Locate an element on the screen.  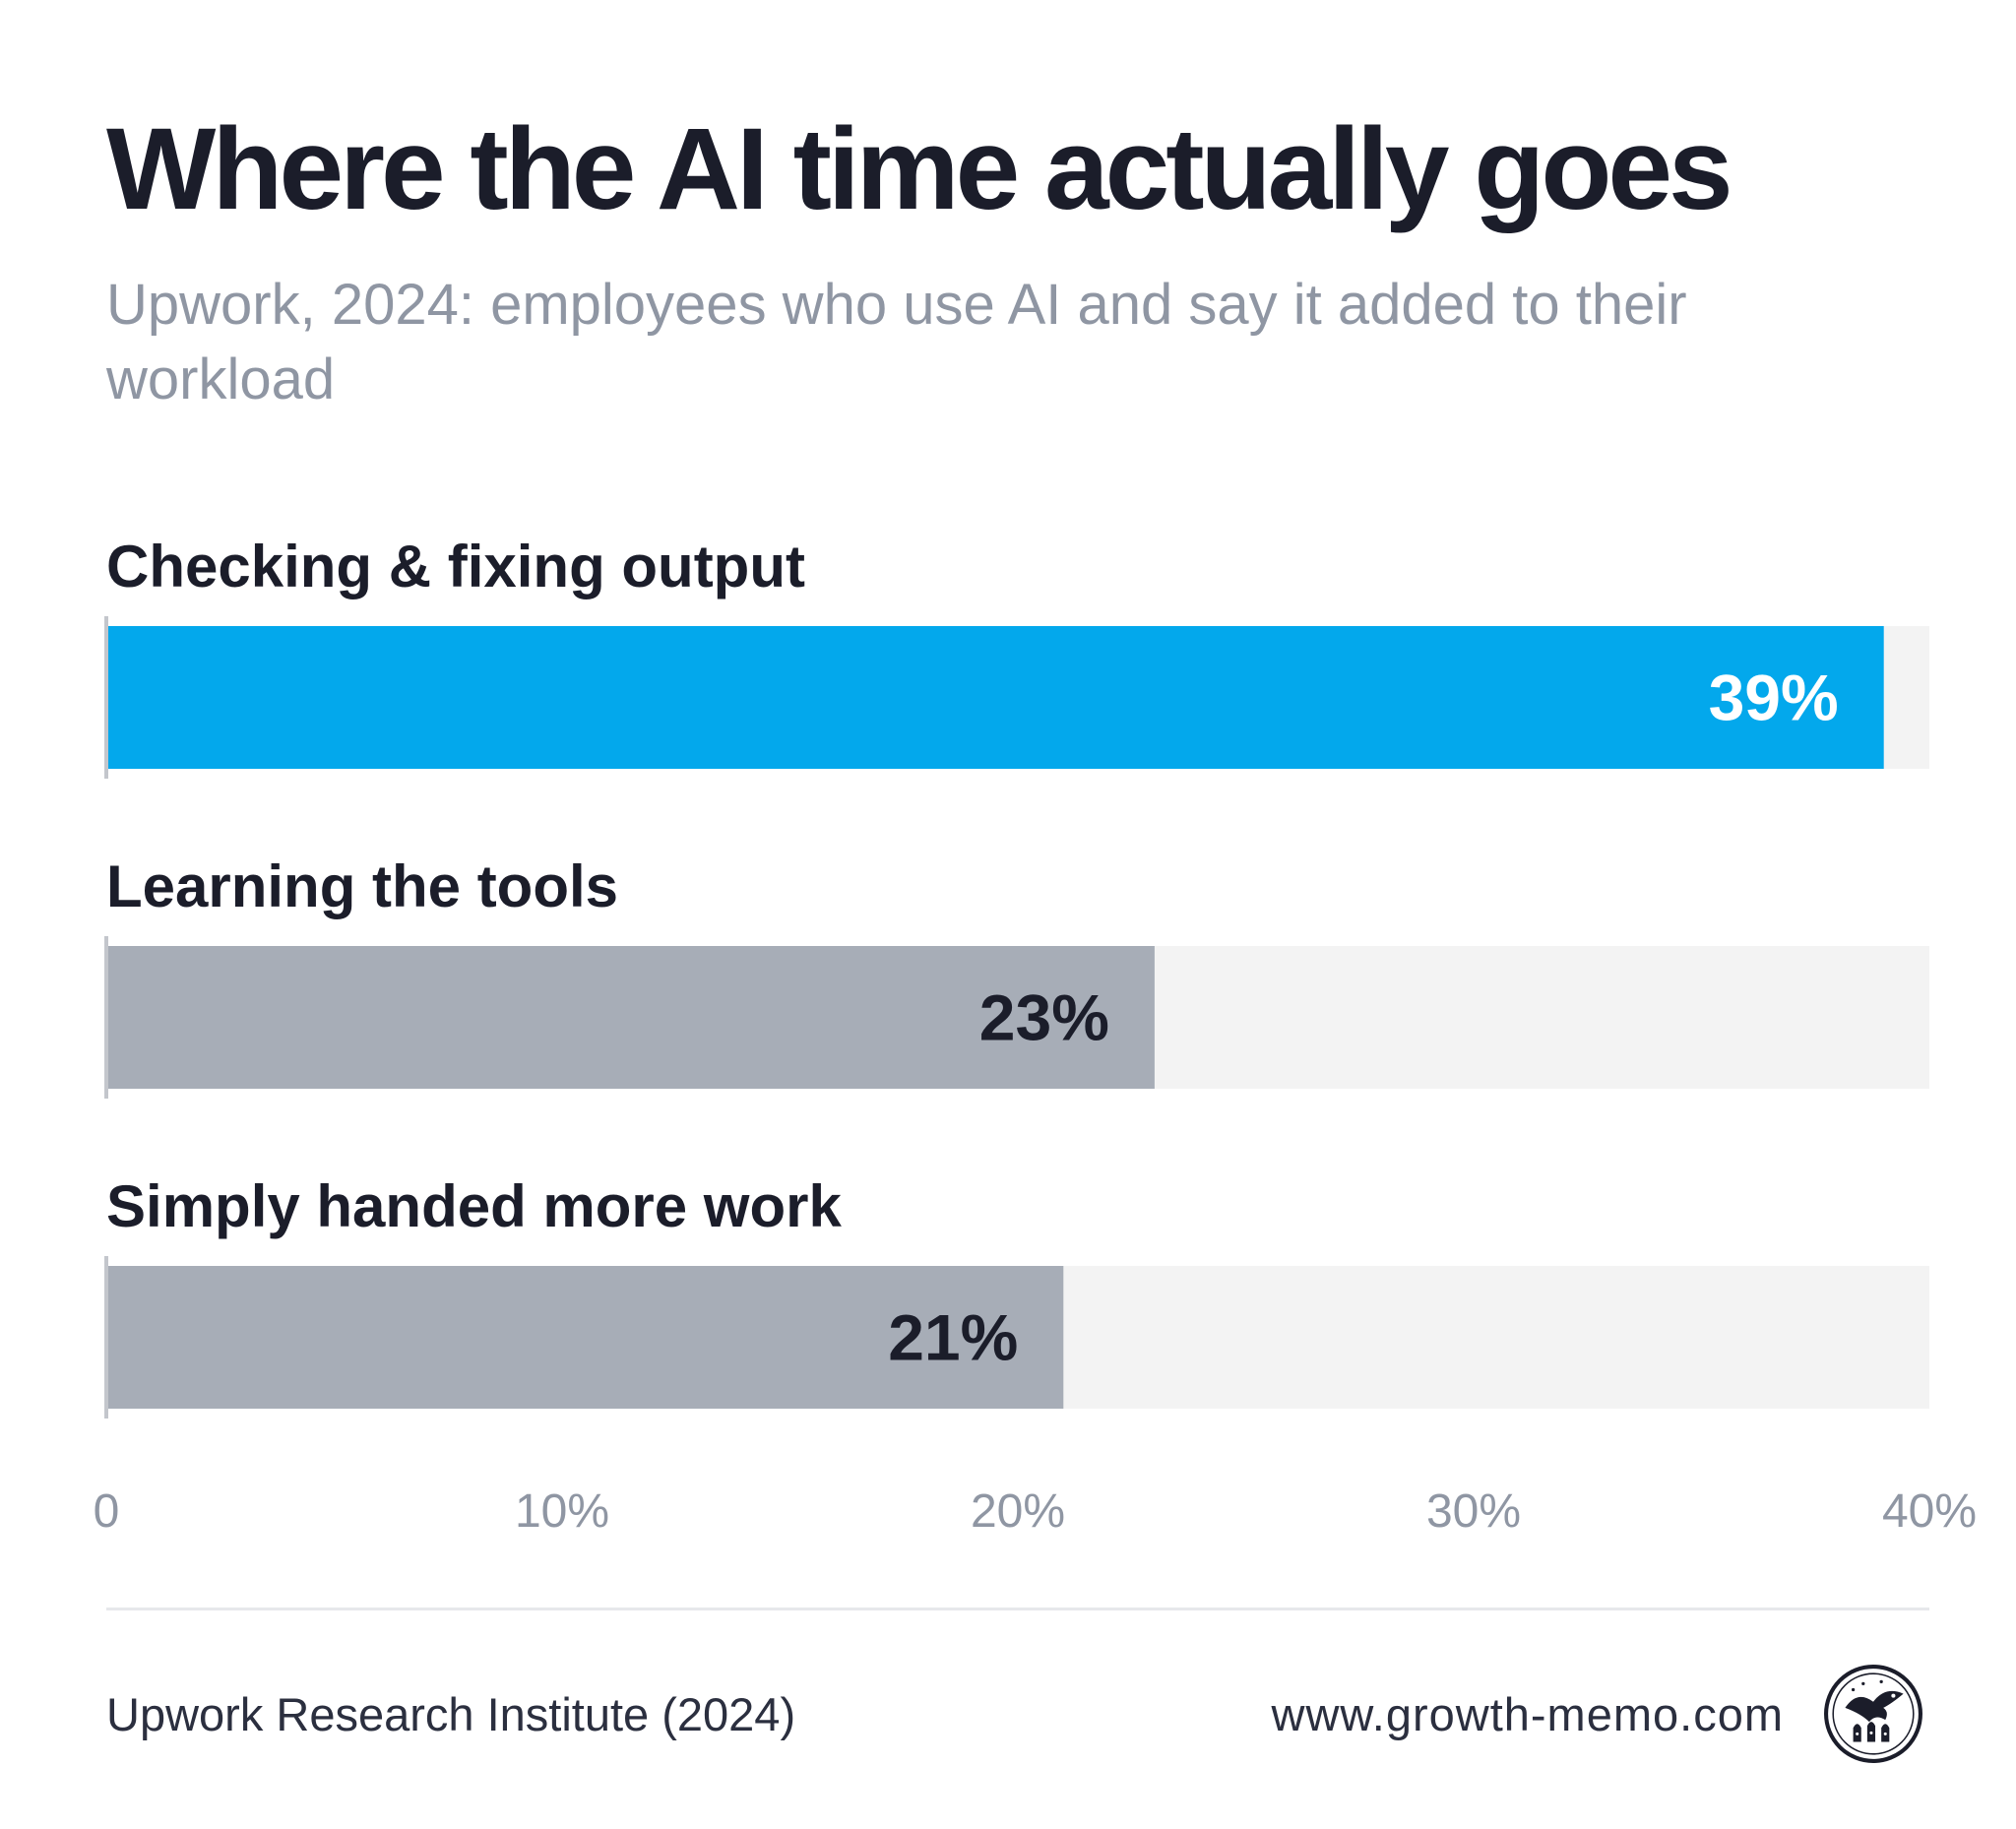
x-tick-label-4: 30% is located at coordinates (1473, 1511).